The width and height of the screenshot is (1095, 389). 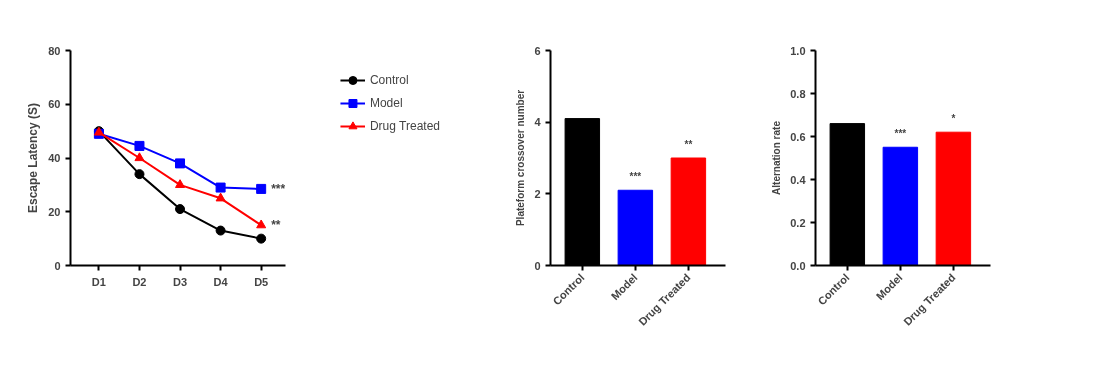 What do you see at coordinates (798, 222) in the screenshot?
I see `y-tick-label: 0.2` at bounding box center [798, 222].